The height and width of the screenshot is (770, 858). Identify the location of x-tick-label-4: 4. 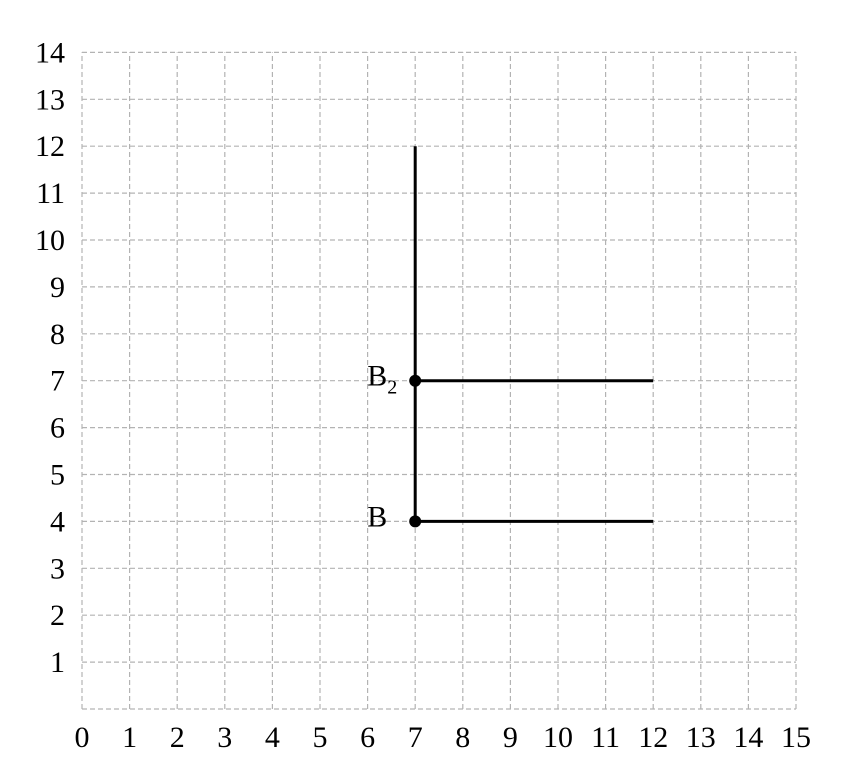
(272, 737).